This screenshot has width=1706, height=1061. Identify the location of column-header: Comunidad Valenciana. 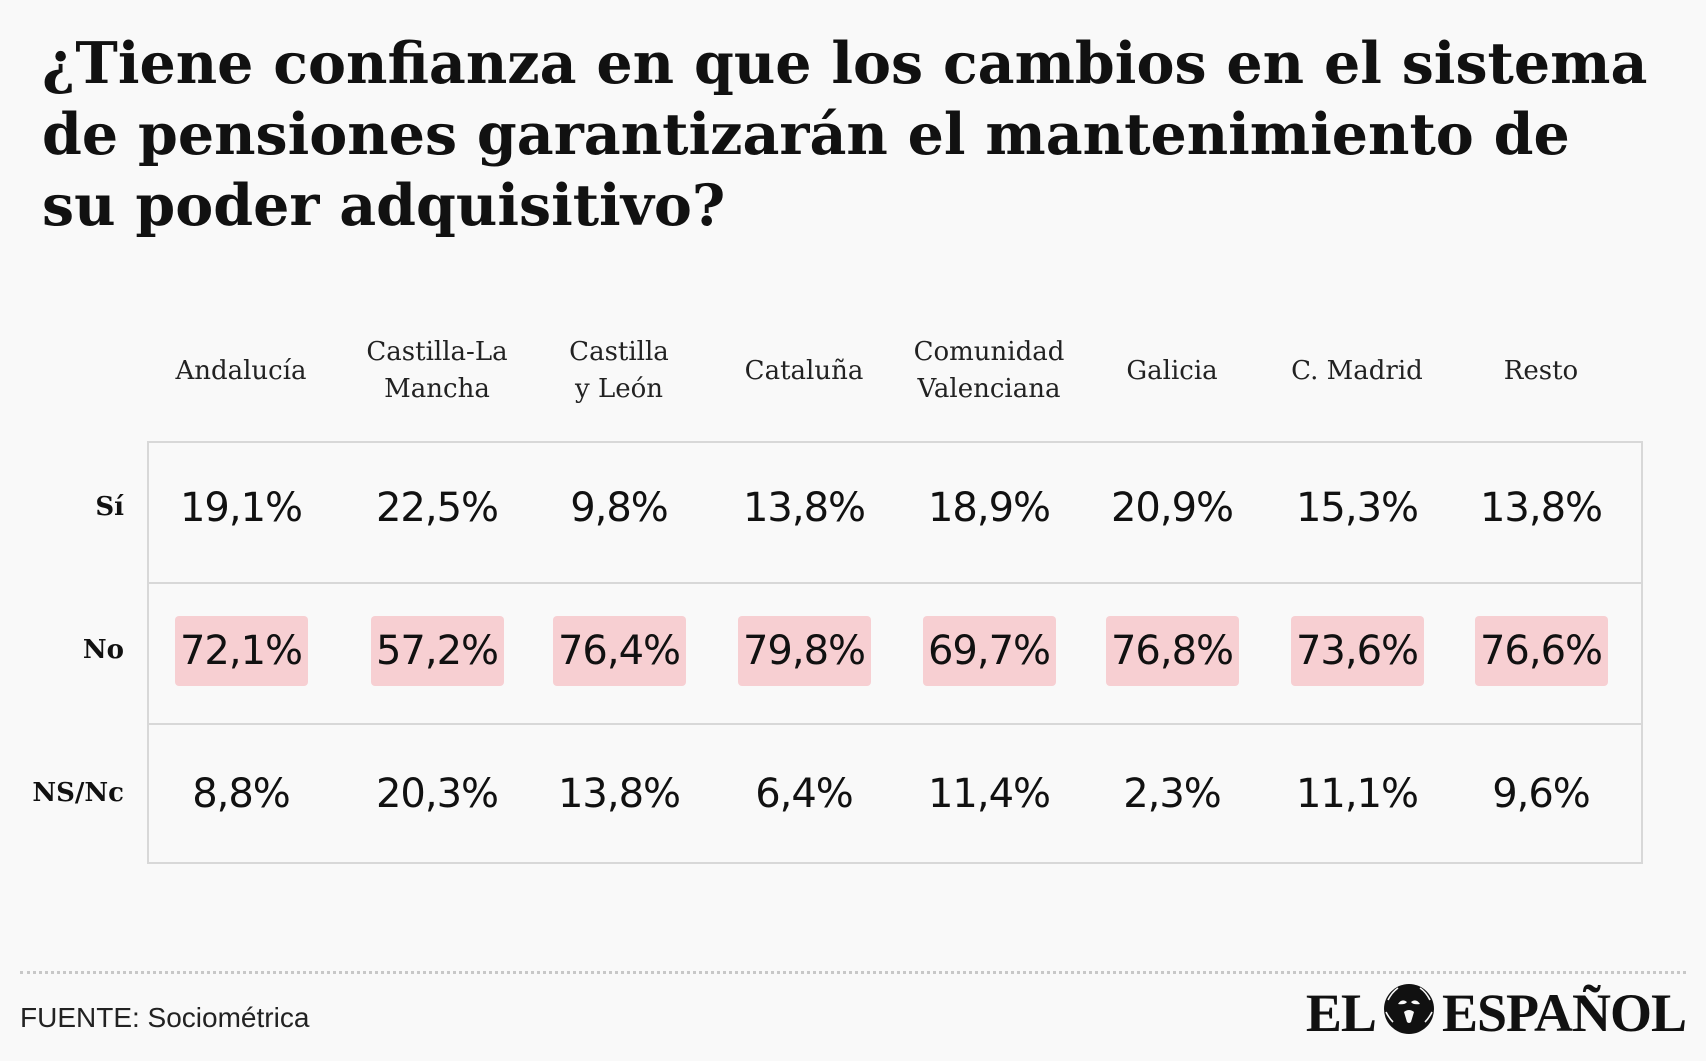
(989, 370).